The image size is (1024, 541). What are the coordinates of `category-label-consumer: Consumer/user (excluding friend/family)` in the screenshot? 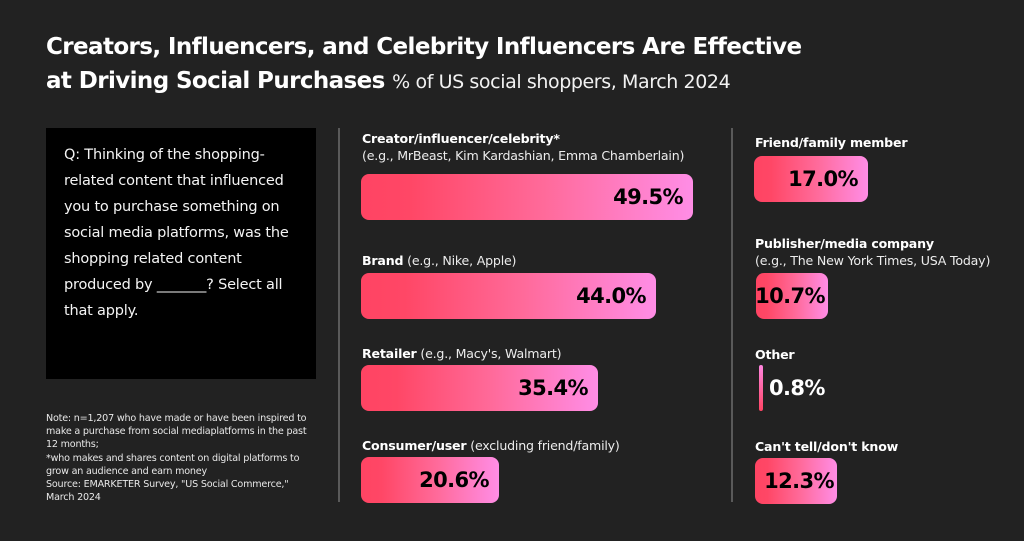 It's located at (491, 445).